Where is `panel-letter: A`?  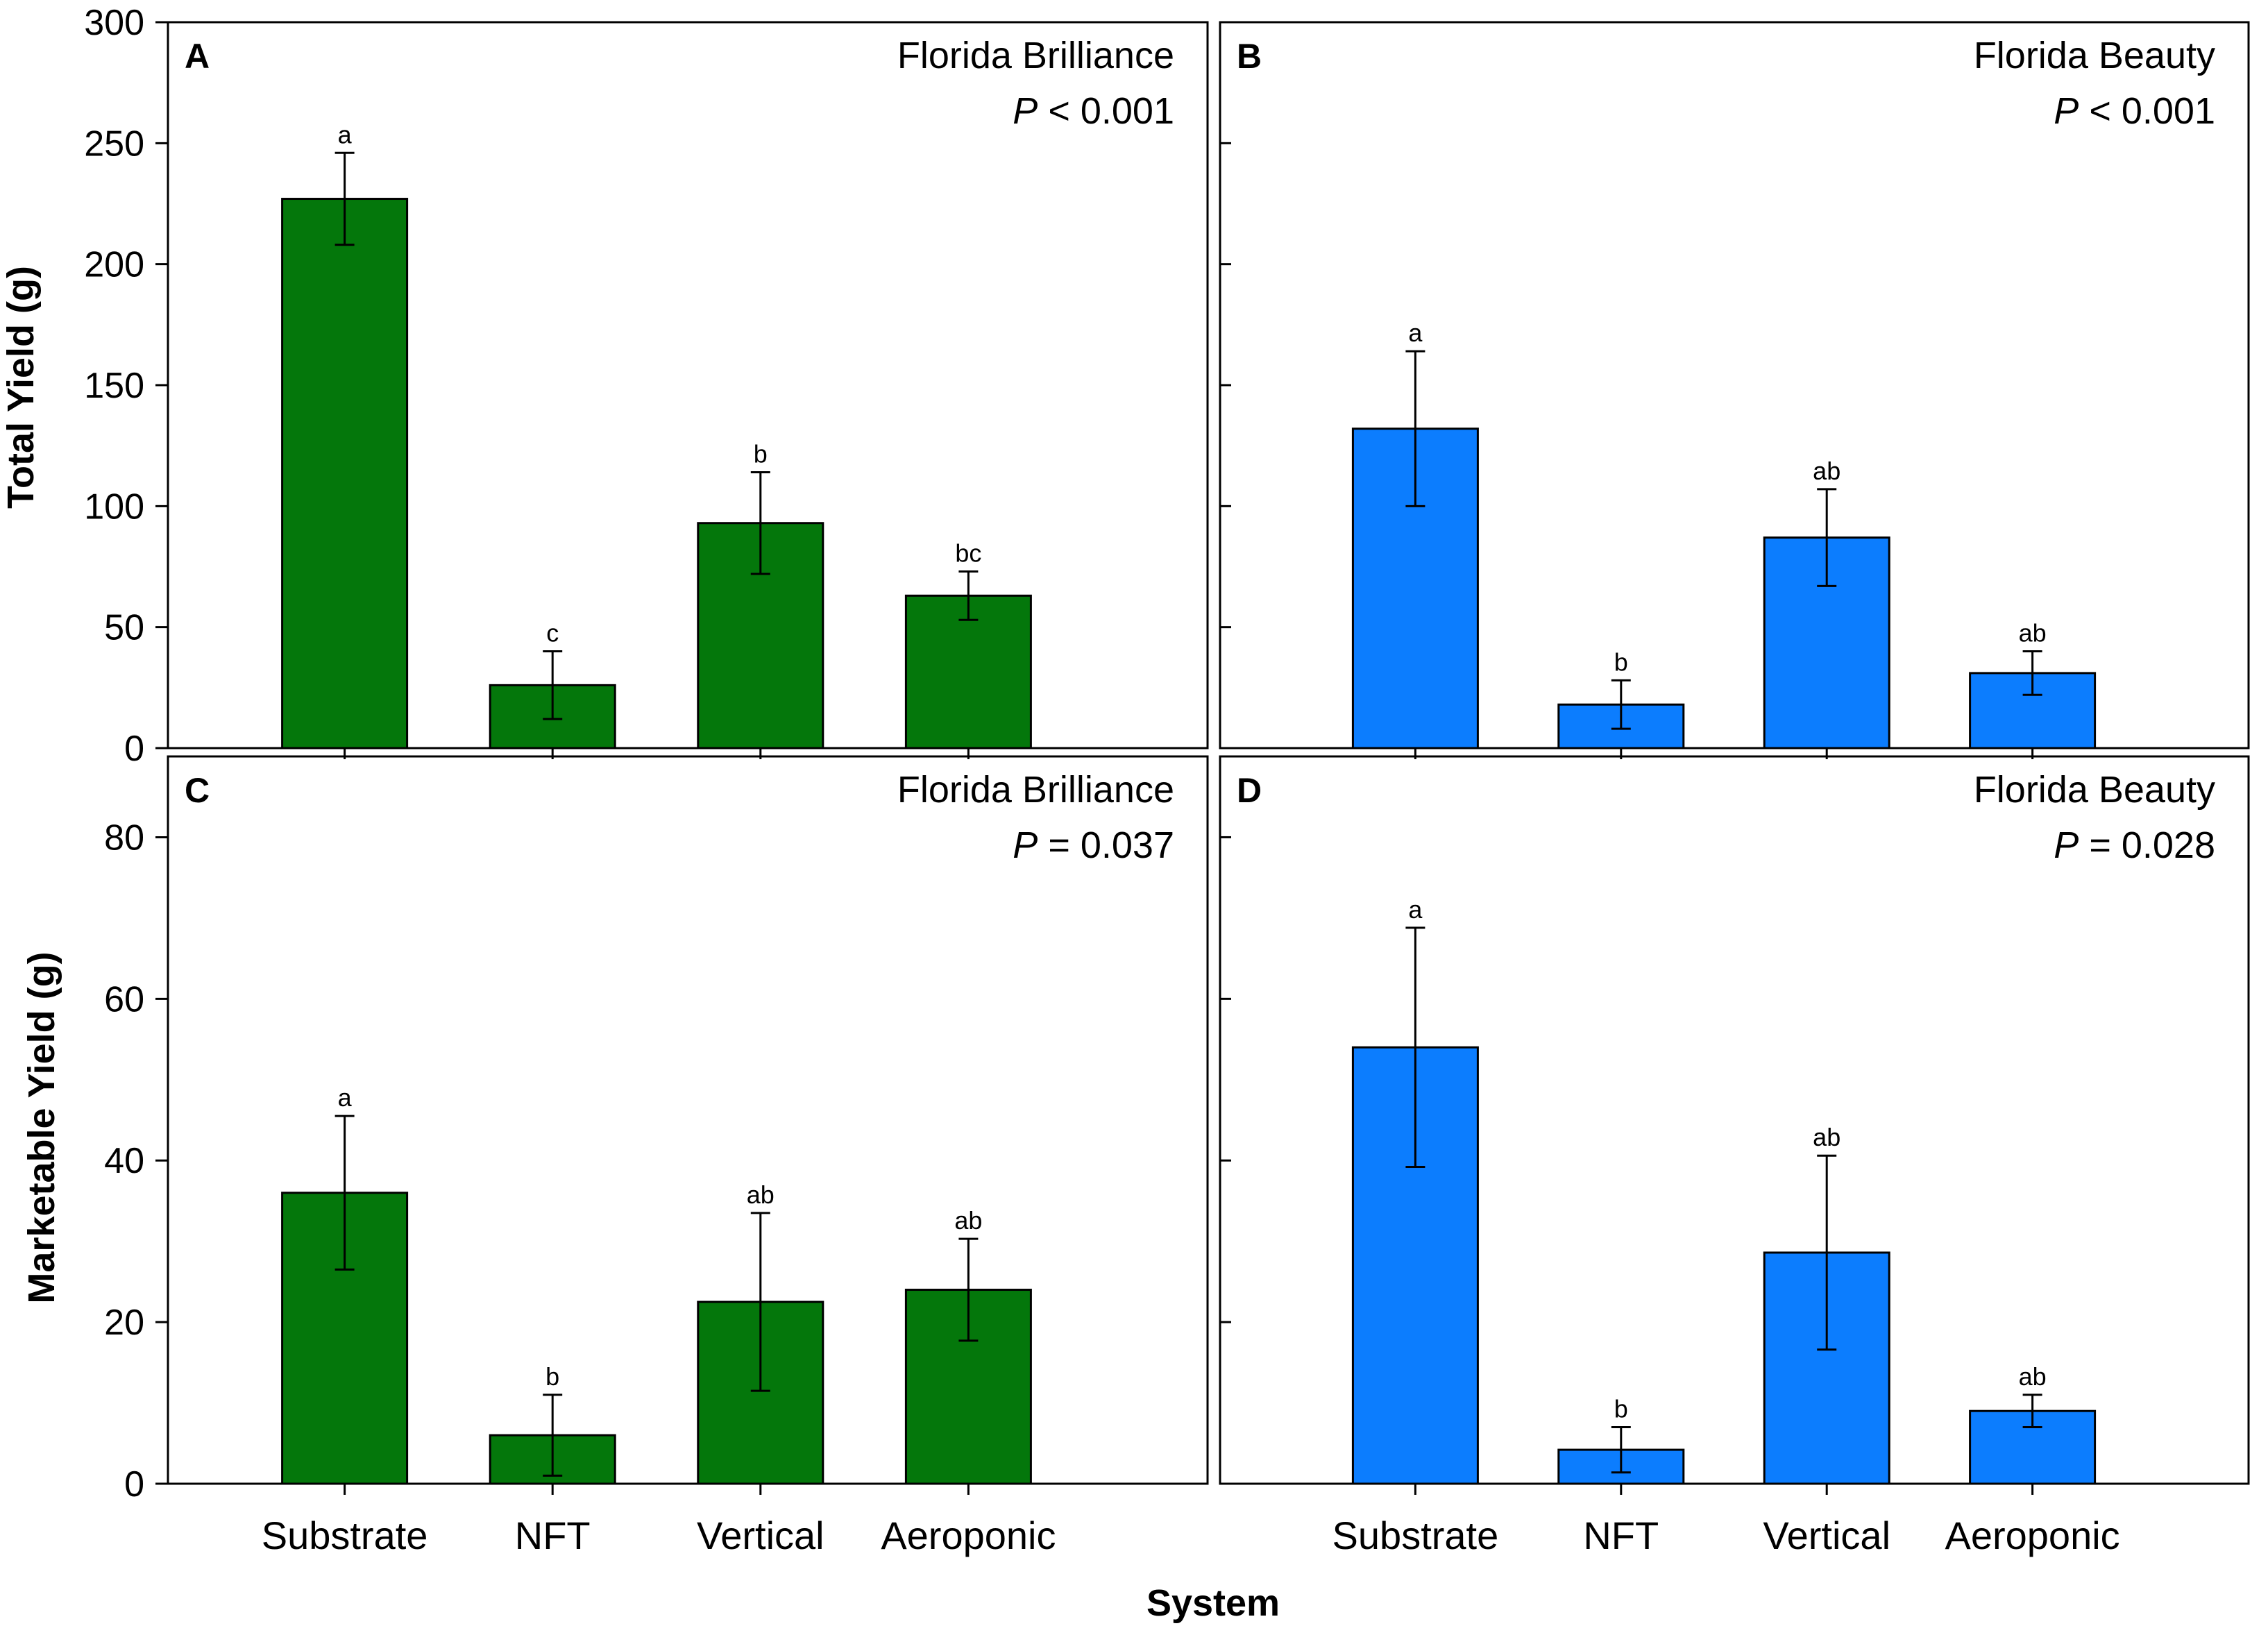 panel-letter: A is located at coordinates (197, 56).